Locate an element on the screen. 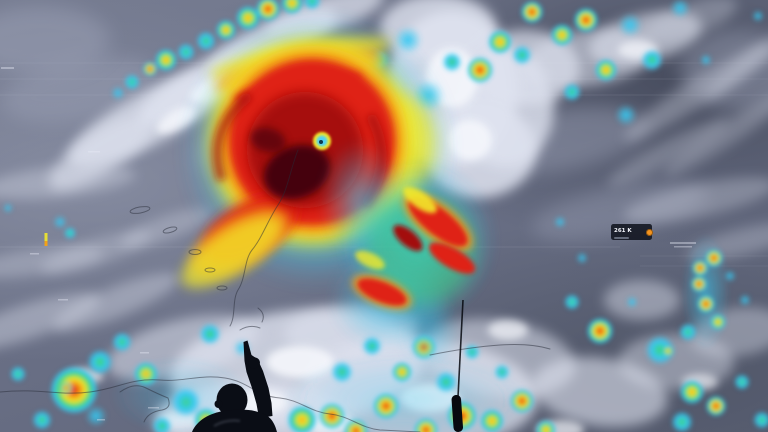  presenter-silhouette is located at coordinates (234, 386).